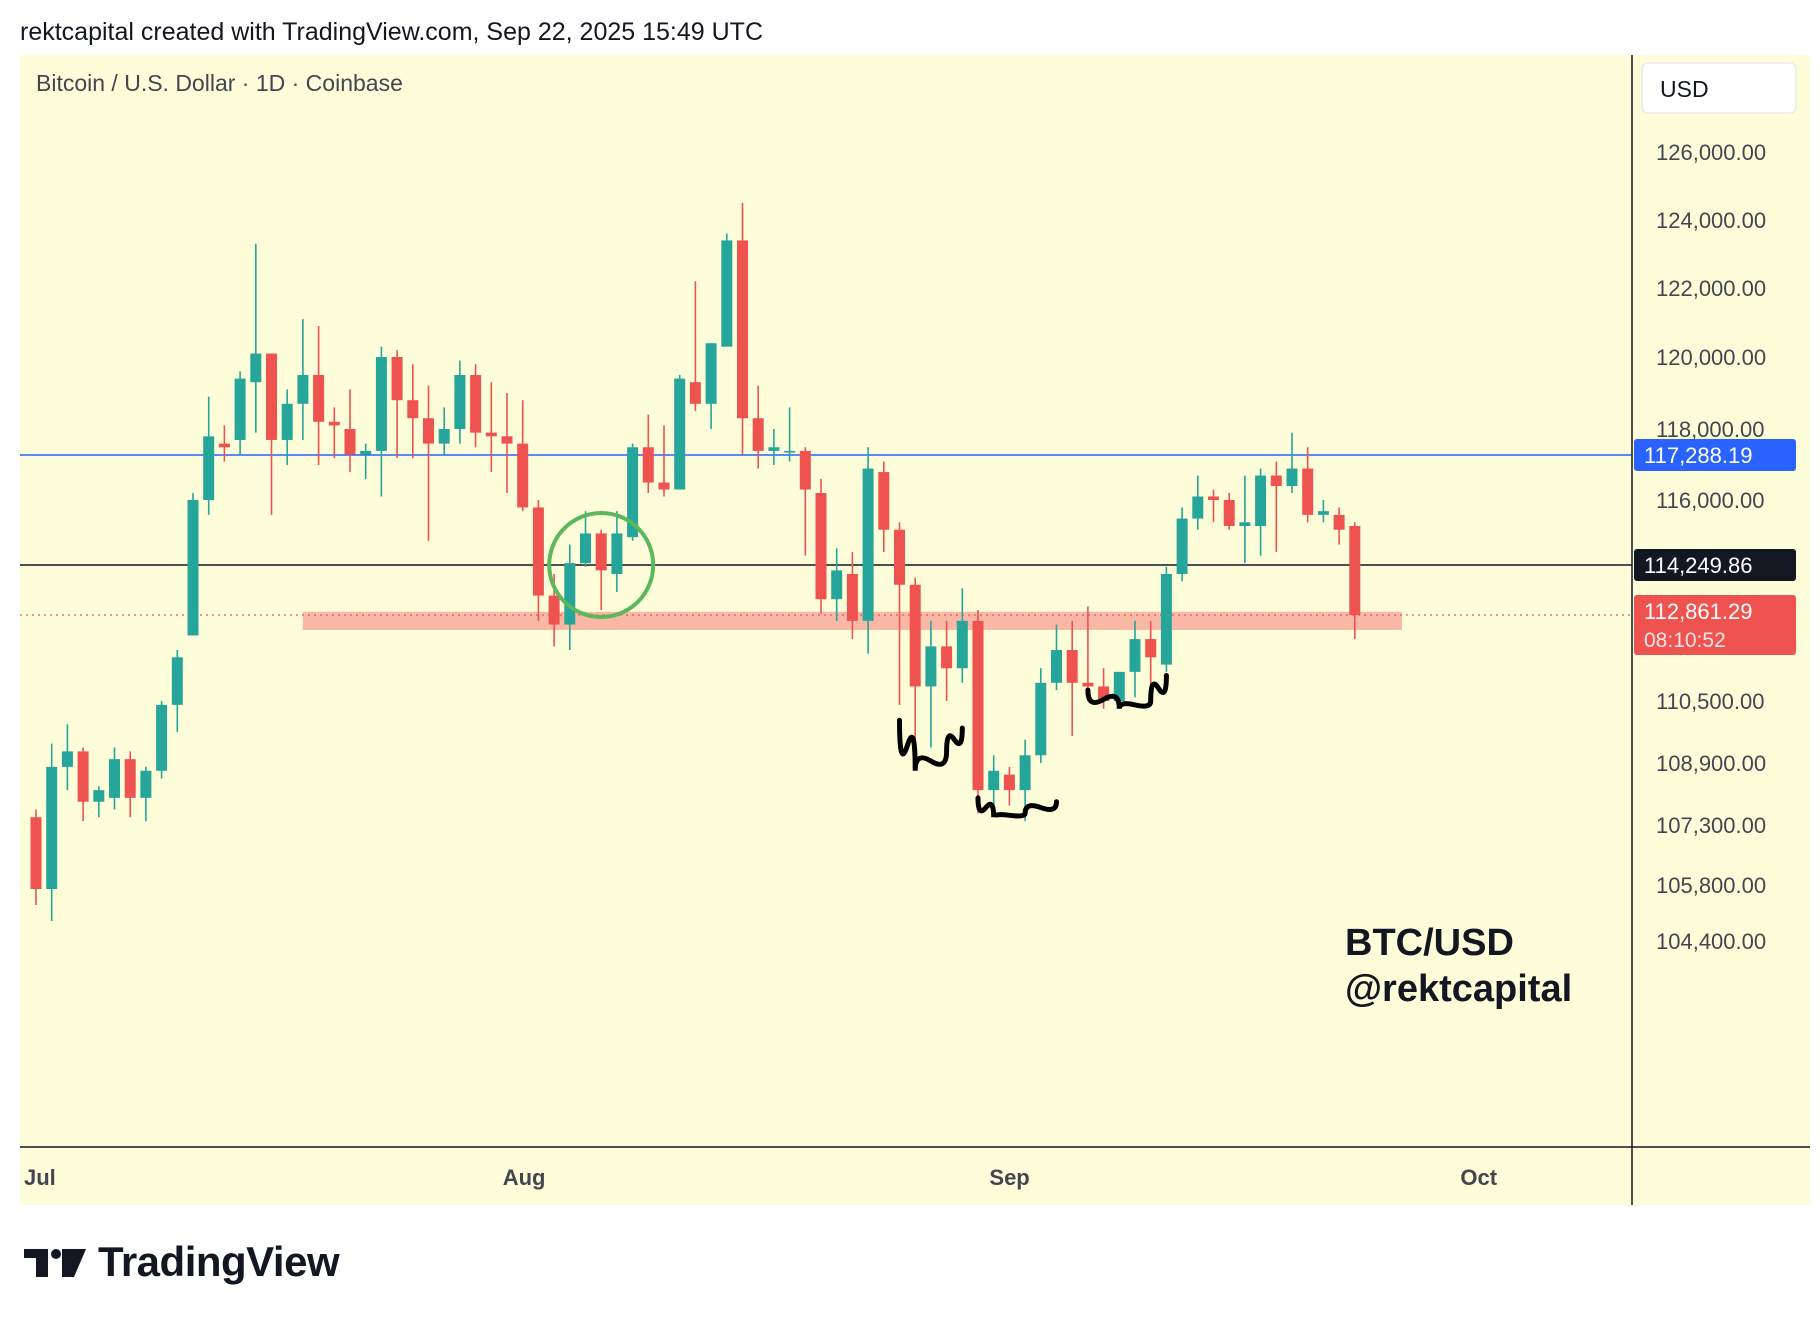  What do you see at coordinates (182, 1262) in the screenshot?
I see `tradingview-footer: TradingView` at bounding box center [182, 1262].